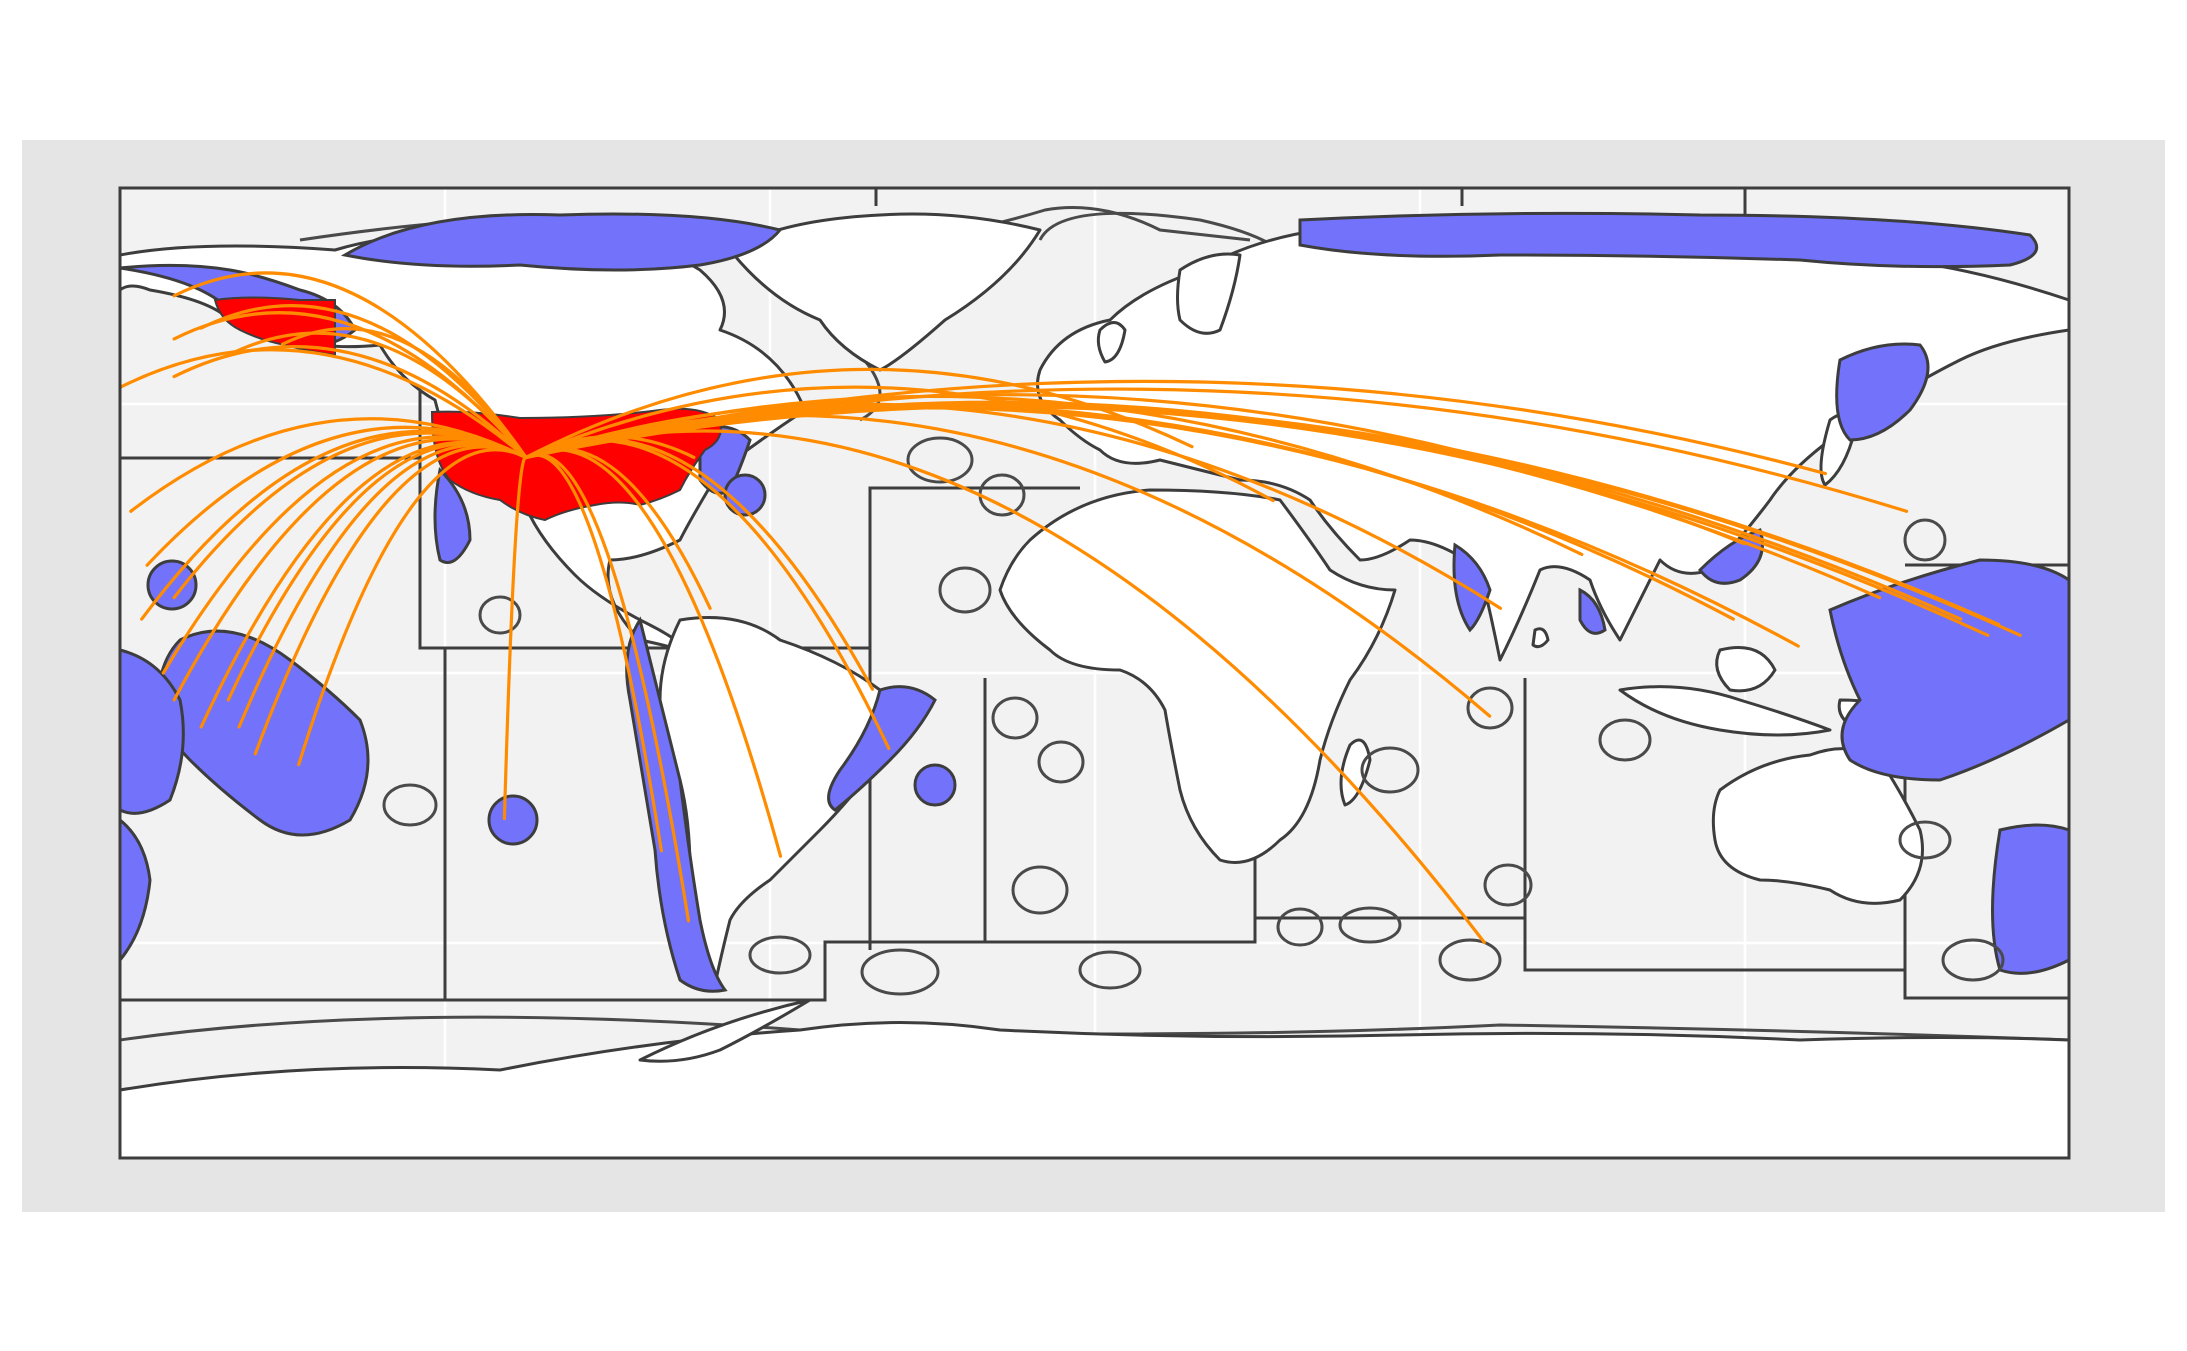  What do you see at coordinates (135, 890) in the screenshot?
I see `samoa-eez` at bounding box center [135, 890].